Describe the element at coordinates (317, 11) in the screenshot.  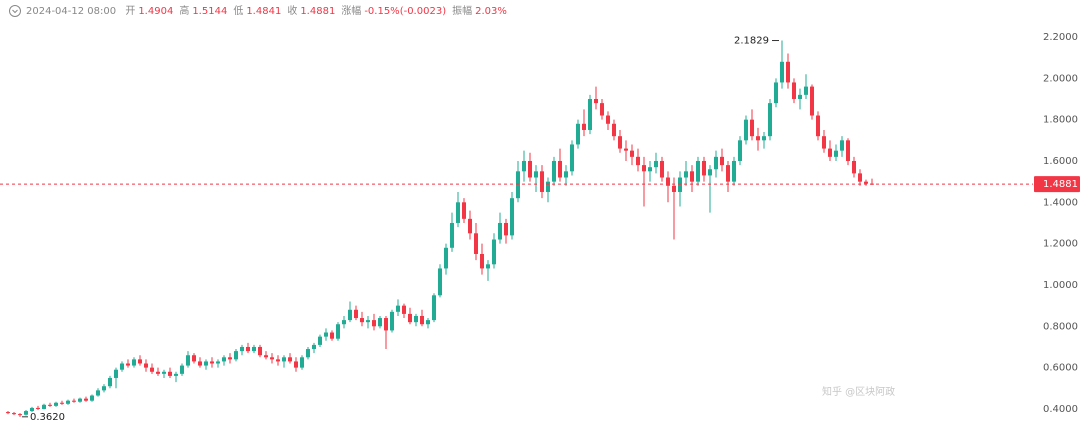
I see `header-value: 1.4881` at that location.